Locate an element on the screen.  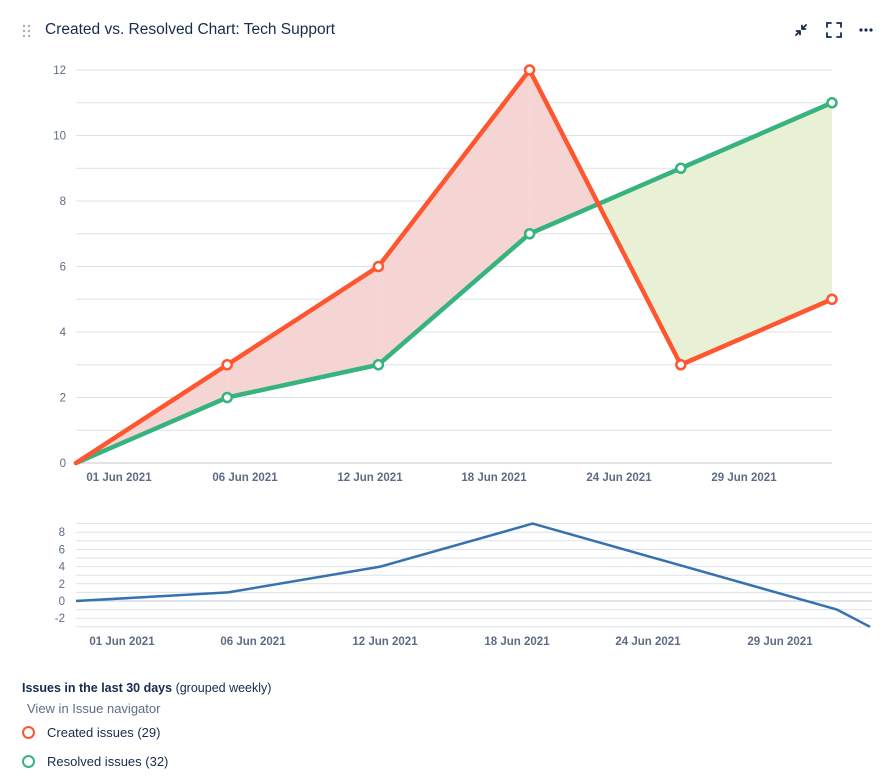
minimize-icon is located at coordinates (801, 30).